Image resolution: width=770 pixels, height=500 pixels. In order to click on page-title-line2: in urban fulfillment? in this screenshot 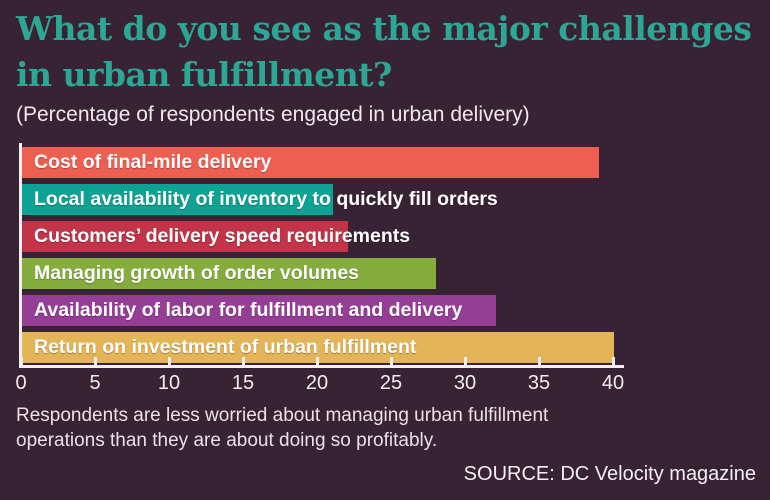, I will do `click(204, 74)`.